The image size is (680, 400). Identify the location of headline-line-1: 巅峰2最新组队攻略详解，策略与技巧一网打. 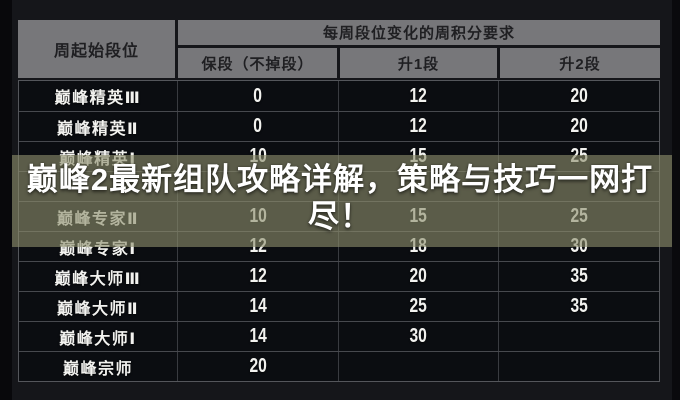
(340, 179).